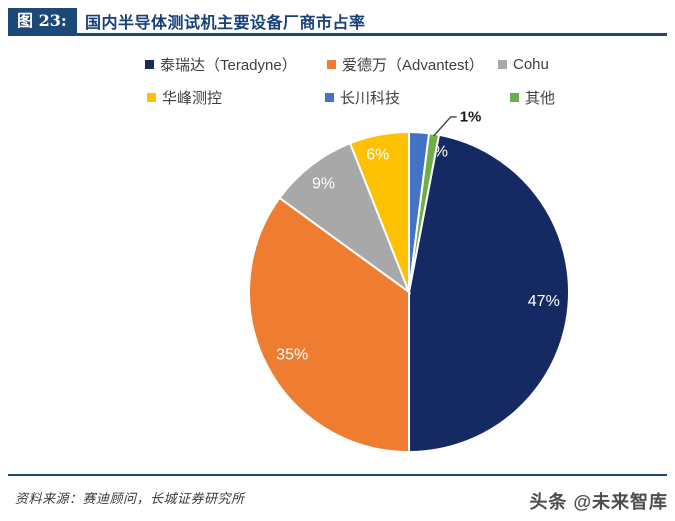 This screenshot has width=675, height=521. What do you see at coordinates (228, 65) in the screenshot?
I see `legend-label: 泰瑞达（Teradyne）` at bounding box center [228, 65].